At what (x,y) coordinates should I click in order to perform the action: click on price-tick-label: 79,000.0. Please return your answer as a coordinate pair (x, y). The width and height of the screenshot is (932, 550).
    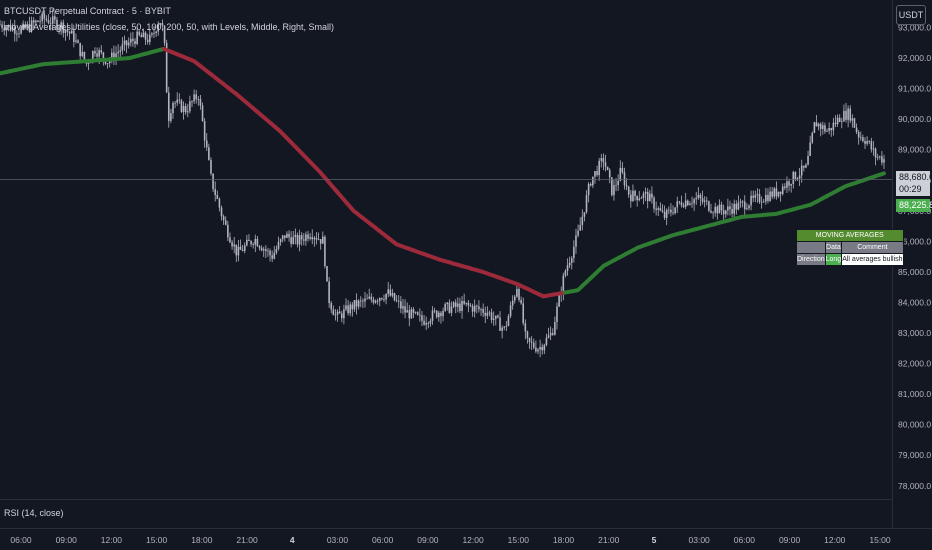
    Looking at the image, I should click on (914, 455).